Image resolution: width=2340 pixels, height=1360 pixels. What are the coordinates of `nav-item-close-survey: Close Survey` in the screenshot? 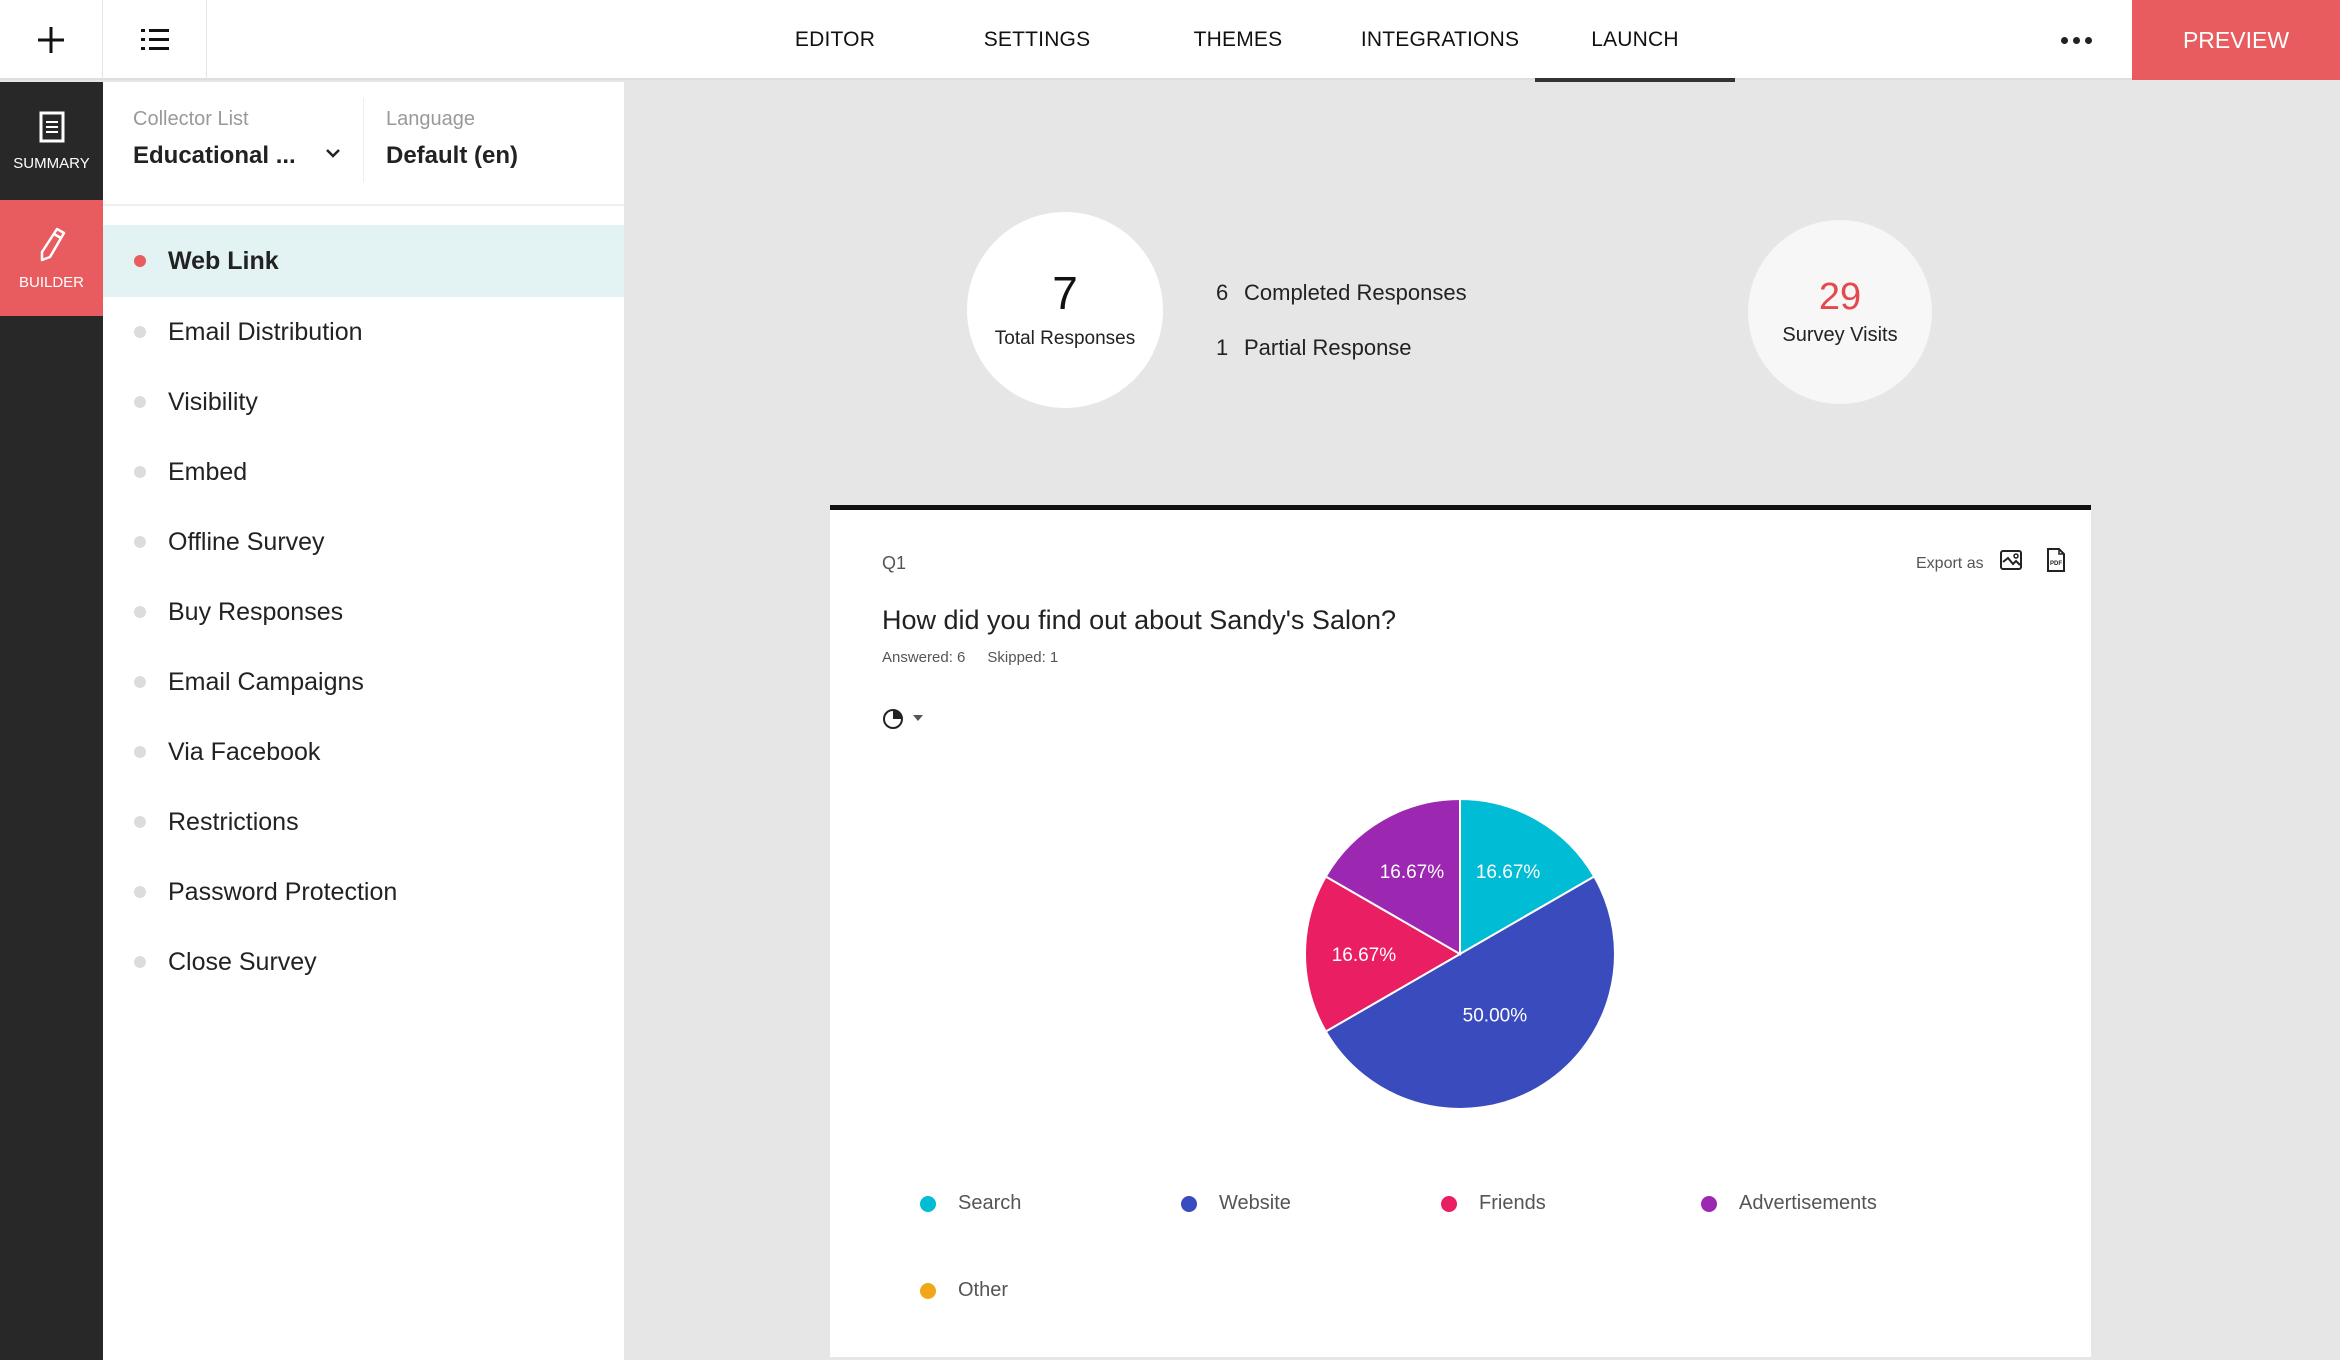 It's located at (363, 962).